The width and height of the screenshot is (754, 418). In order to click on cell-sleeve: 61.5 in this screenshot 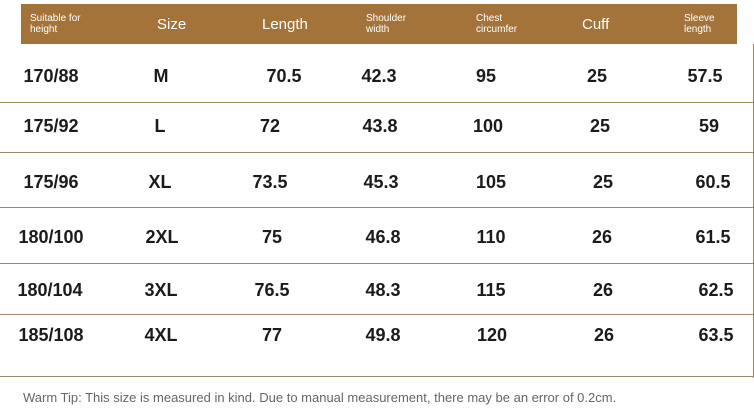, I will do `click(713, 236)`.